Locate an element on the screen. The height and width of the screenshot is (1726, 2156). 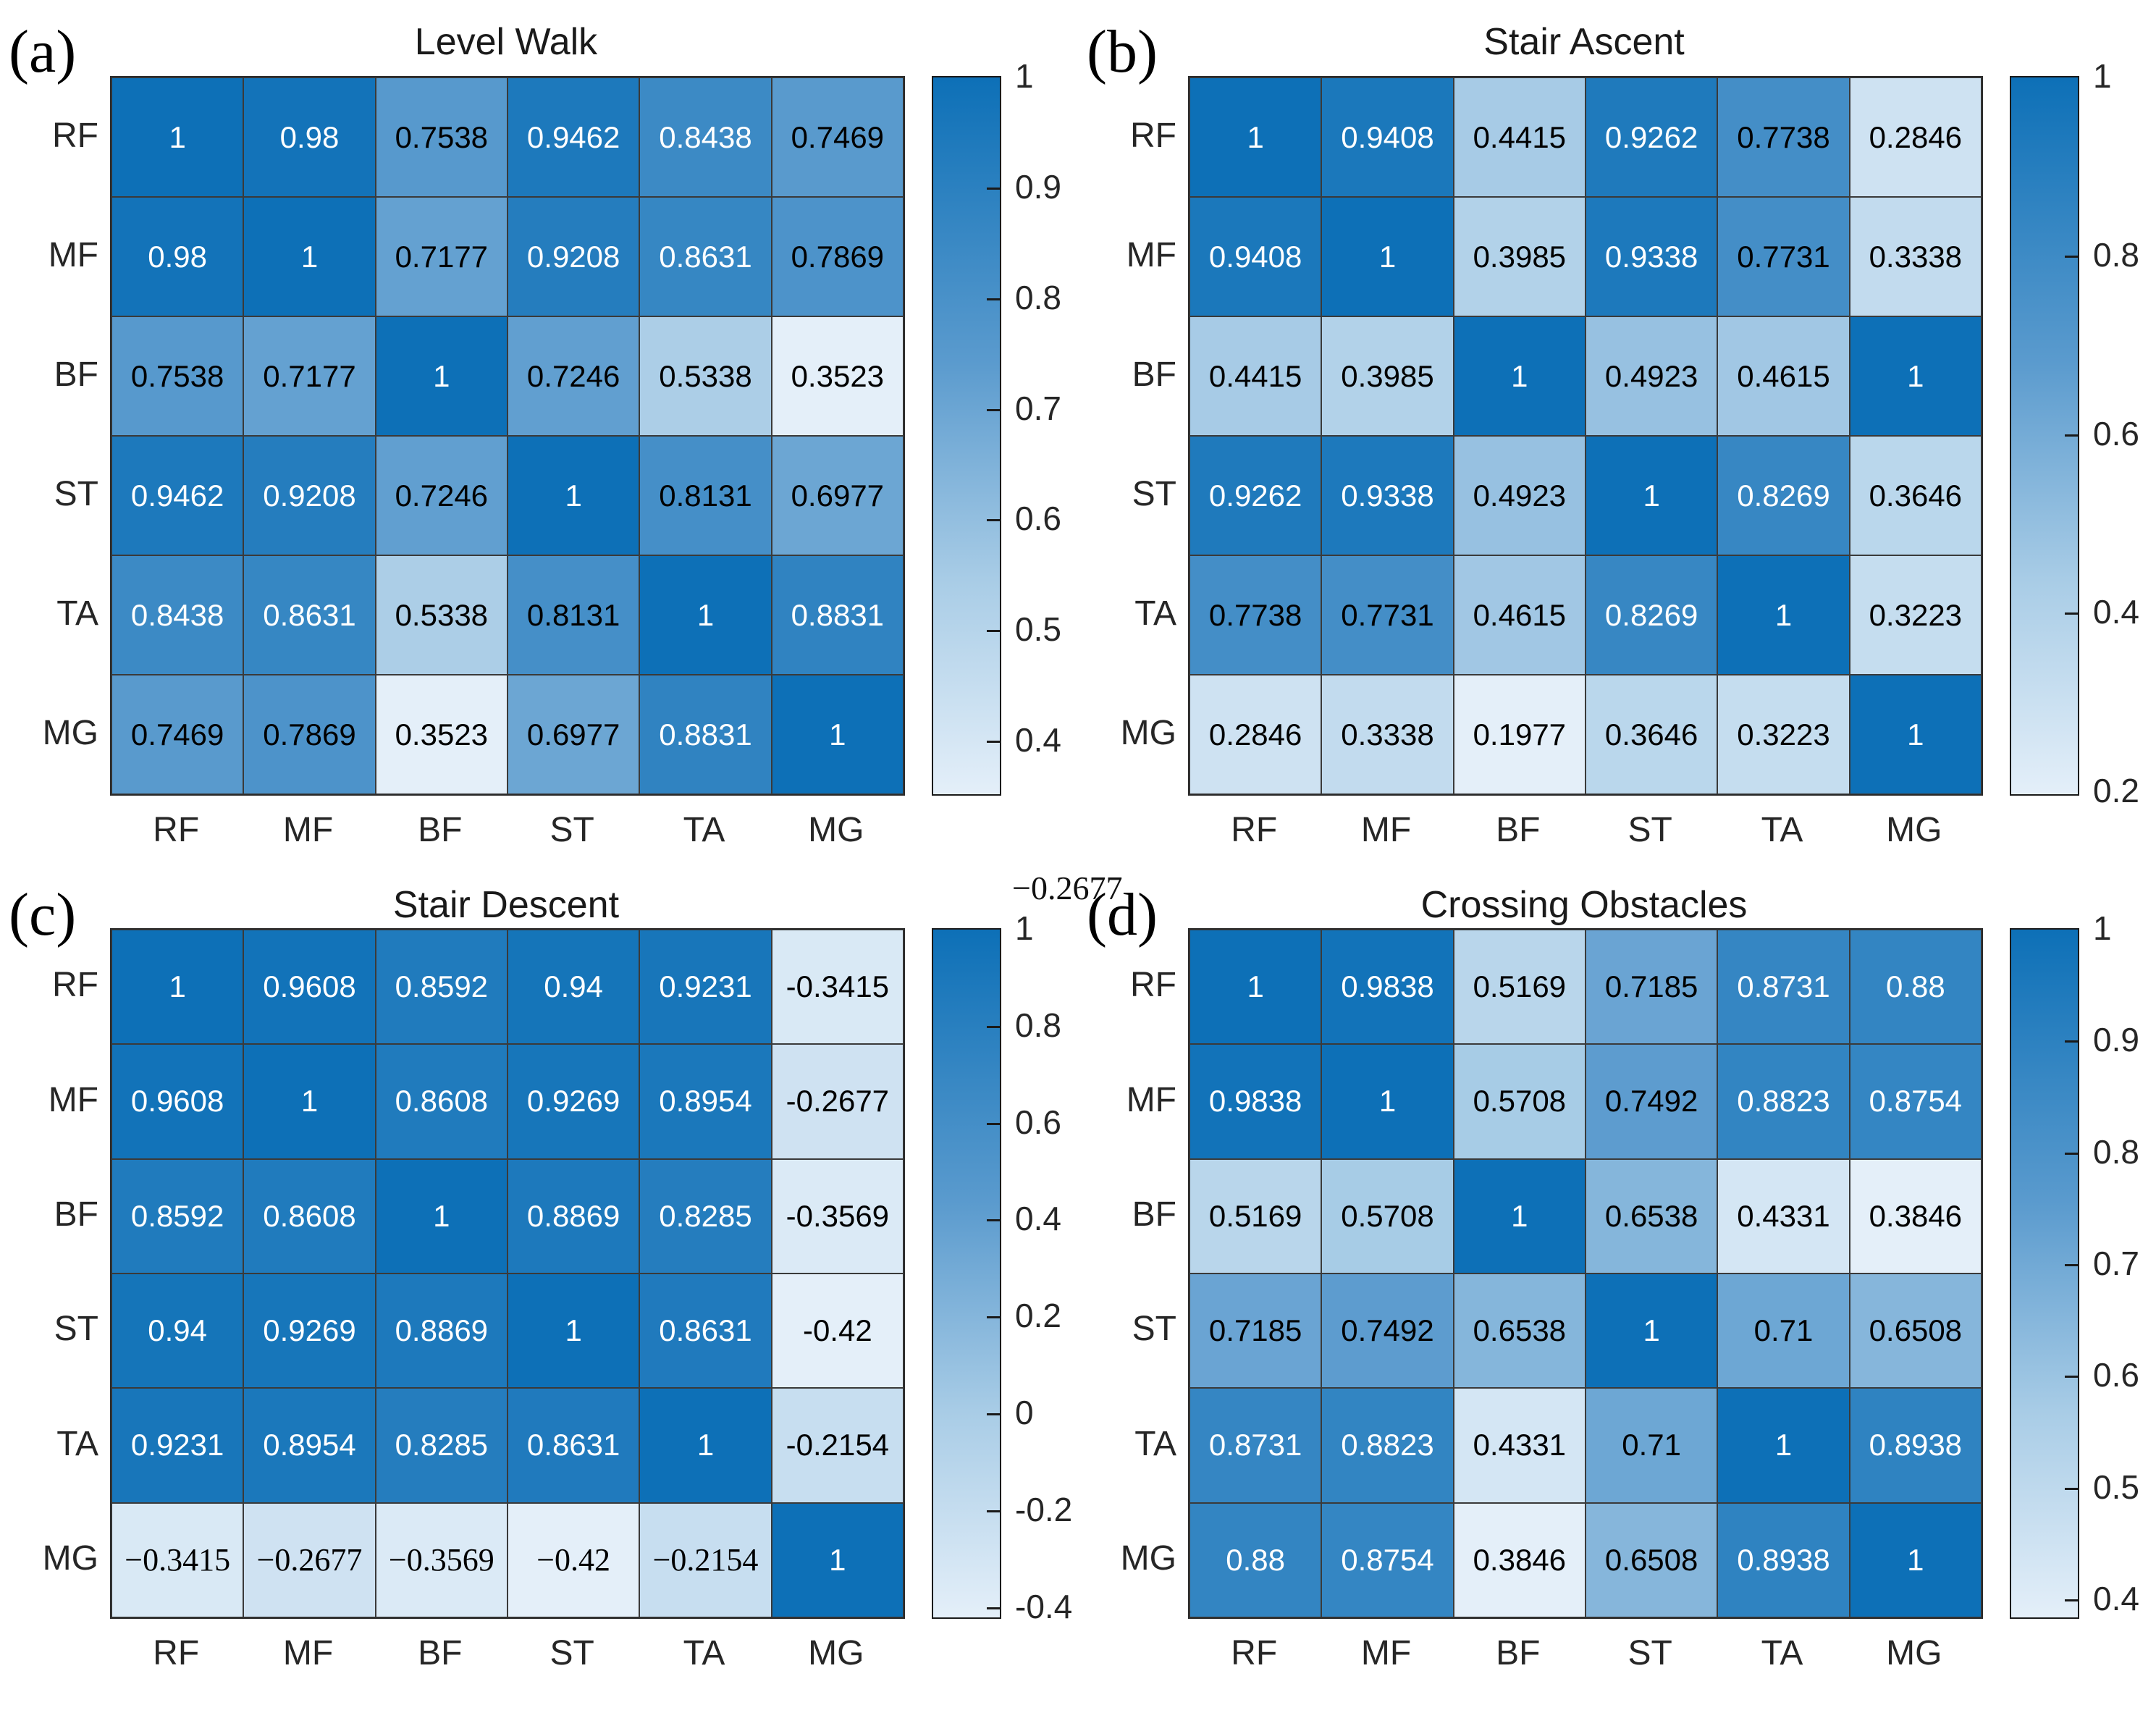
matrix-cell: 0.6538 is located at coordinates (1651, 1216).